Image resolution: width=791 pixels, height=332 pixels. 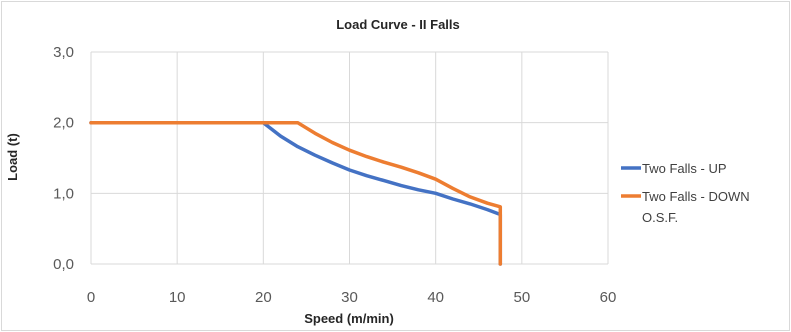 What do you see at coordinates (696, 196) in the screenshot?
I see `legend-label-1: Two Falls - DOWN` at bounding box center [696, 196].